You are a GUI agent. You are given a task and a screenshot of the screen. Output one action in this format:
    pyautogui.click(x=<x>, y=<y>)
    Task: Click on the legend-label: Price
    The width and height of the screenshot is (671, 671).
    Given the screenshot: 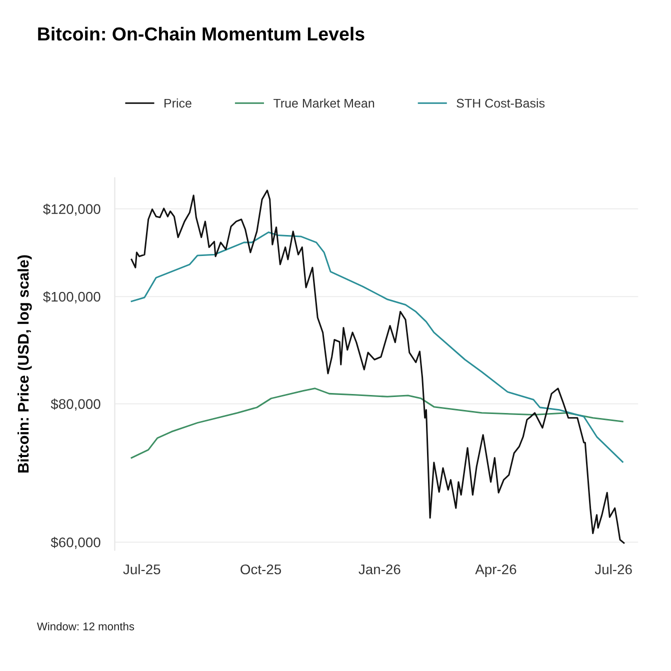 What is the action you would take?
    pyautogui.click(x=178, y=103)
    